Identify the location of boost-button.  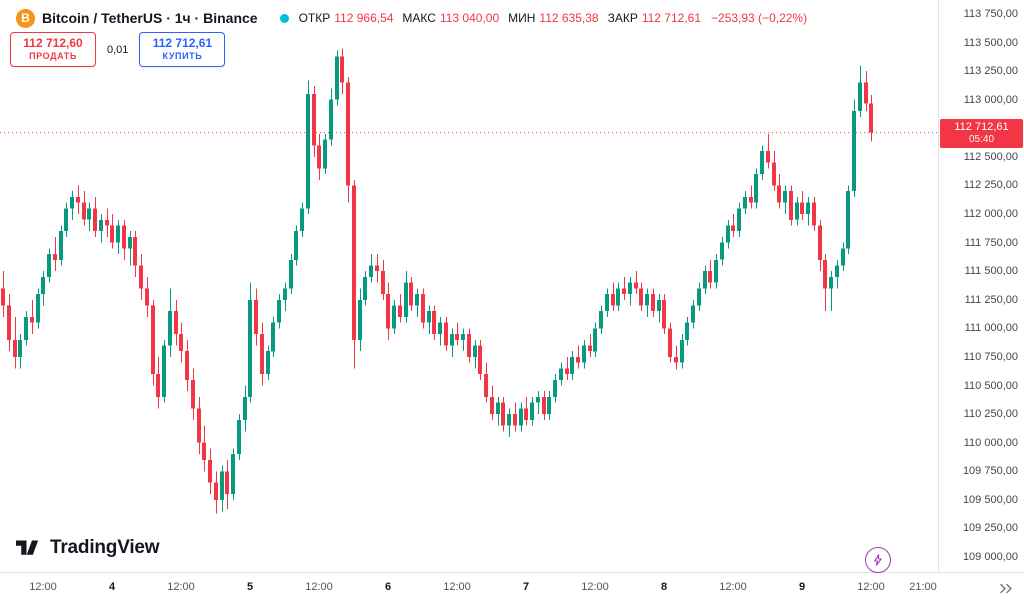
(878, 560).